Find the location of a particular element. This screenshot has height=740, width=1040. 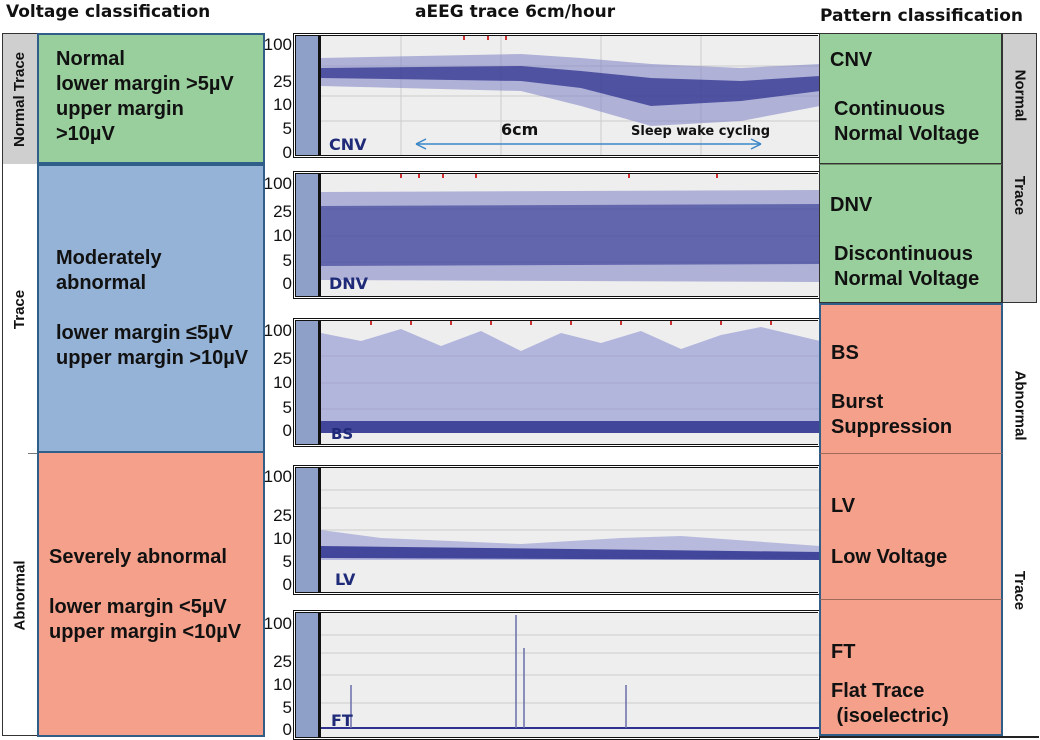

trace-panel-ft: FT is located at coordinates (556, 675).